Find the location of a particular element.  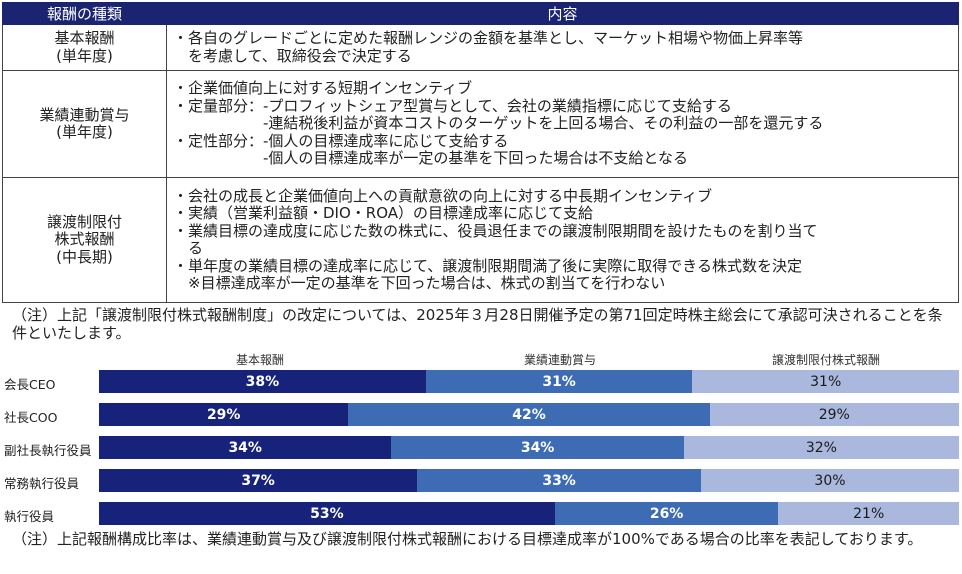

content-line: ・企業価値向上に対する短期インセンティブ is located at coordinates (323, 89).